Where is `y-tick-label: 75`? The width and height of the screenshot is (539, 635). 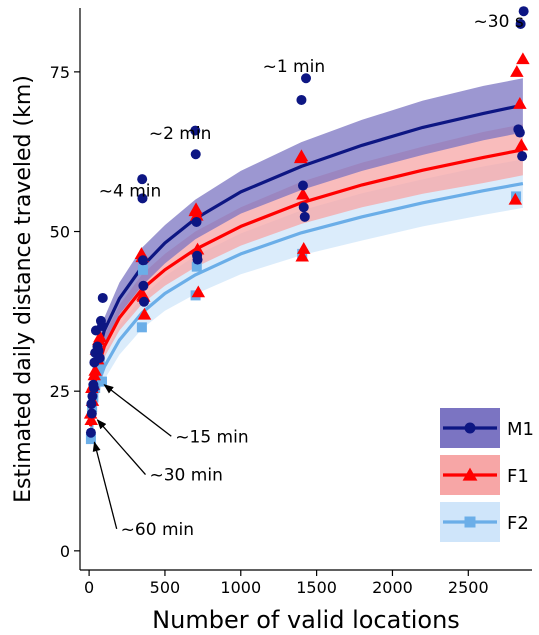 y-tick-label: 75 is located at coordinates (60, 72).